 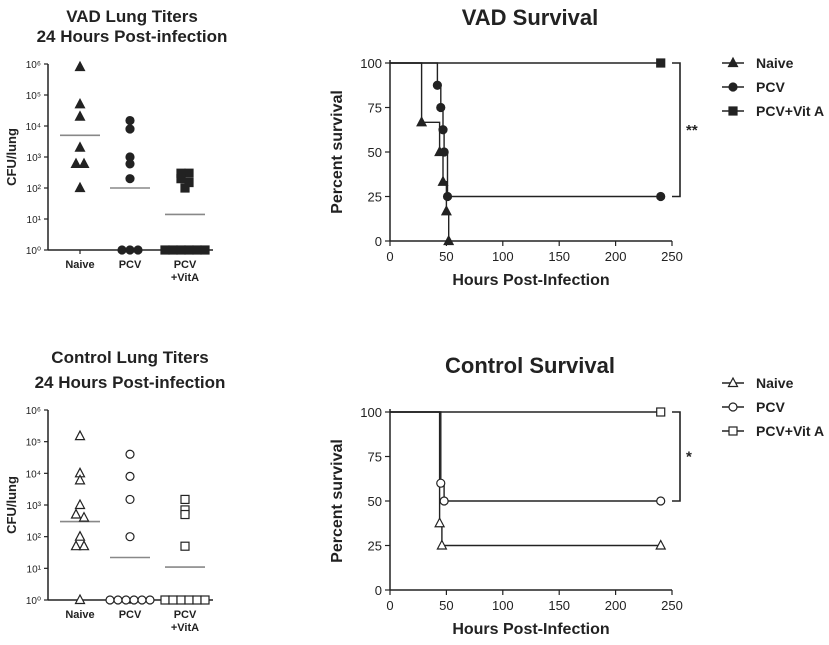 What do you see at coordinates (775, 383) in the screenshot?
I see `legend-label: Naive` at bounding box center [775, 383].